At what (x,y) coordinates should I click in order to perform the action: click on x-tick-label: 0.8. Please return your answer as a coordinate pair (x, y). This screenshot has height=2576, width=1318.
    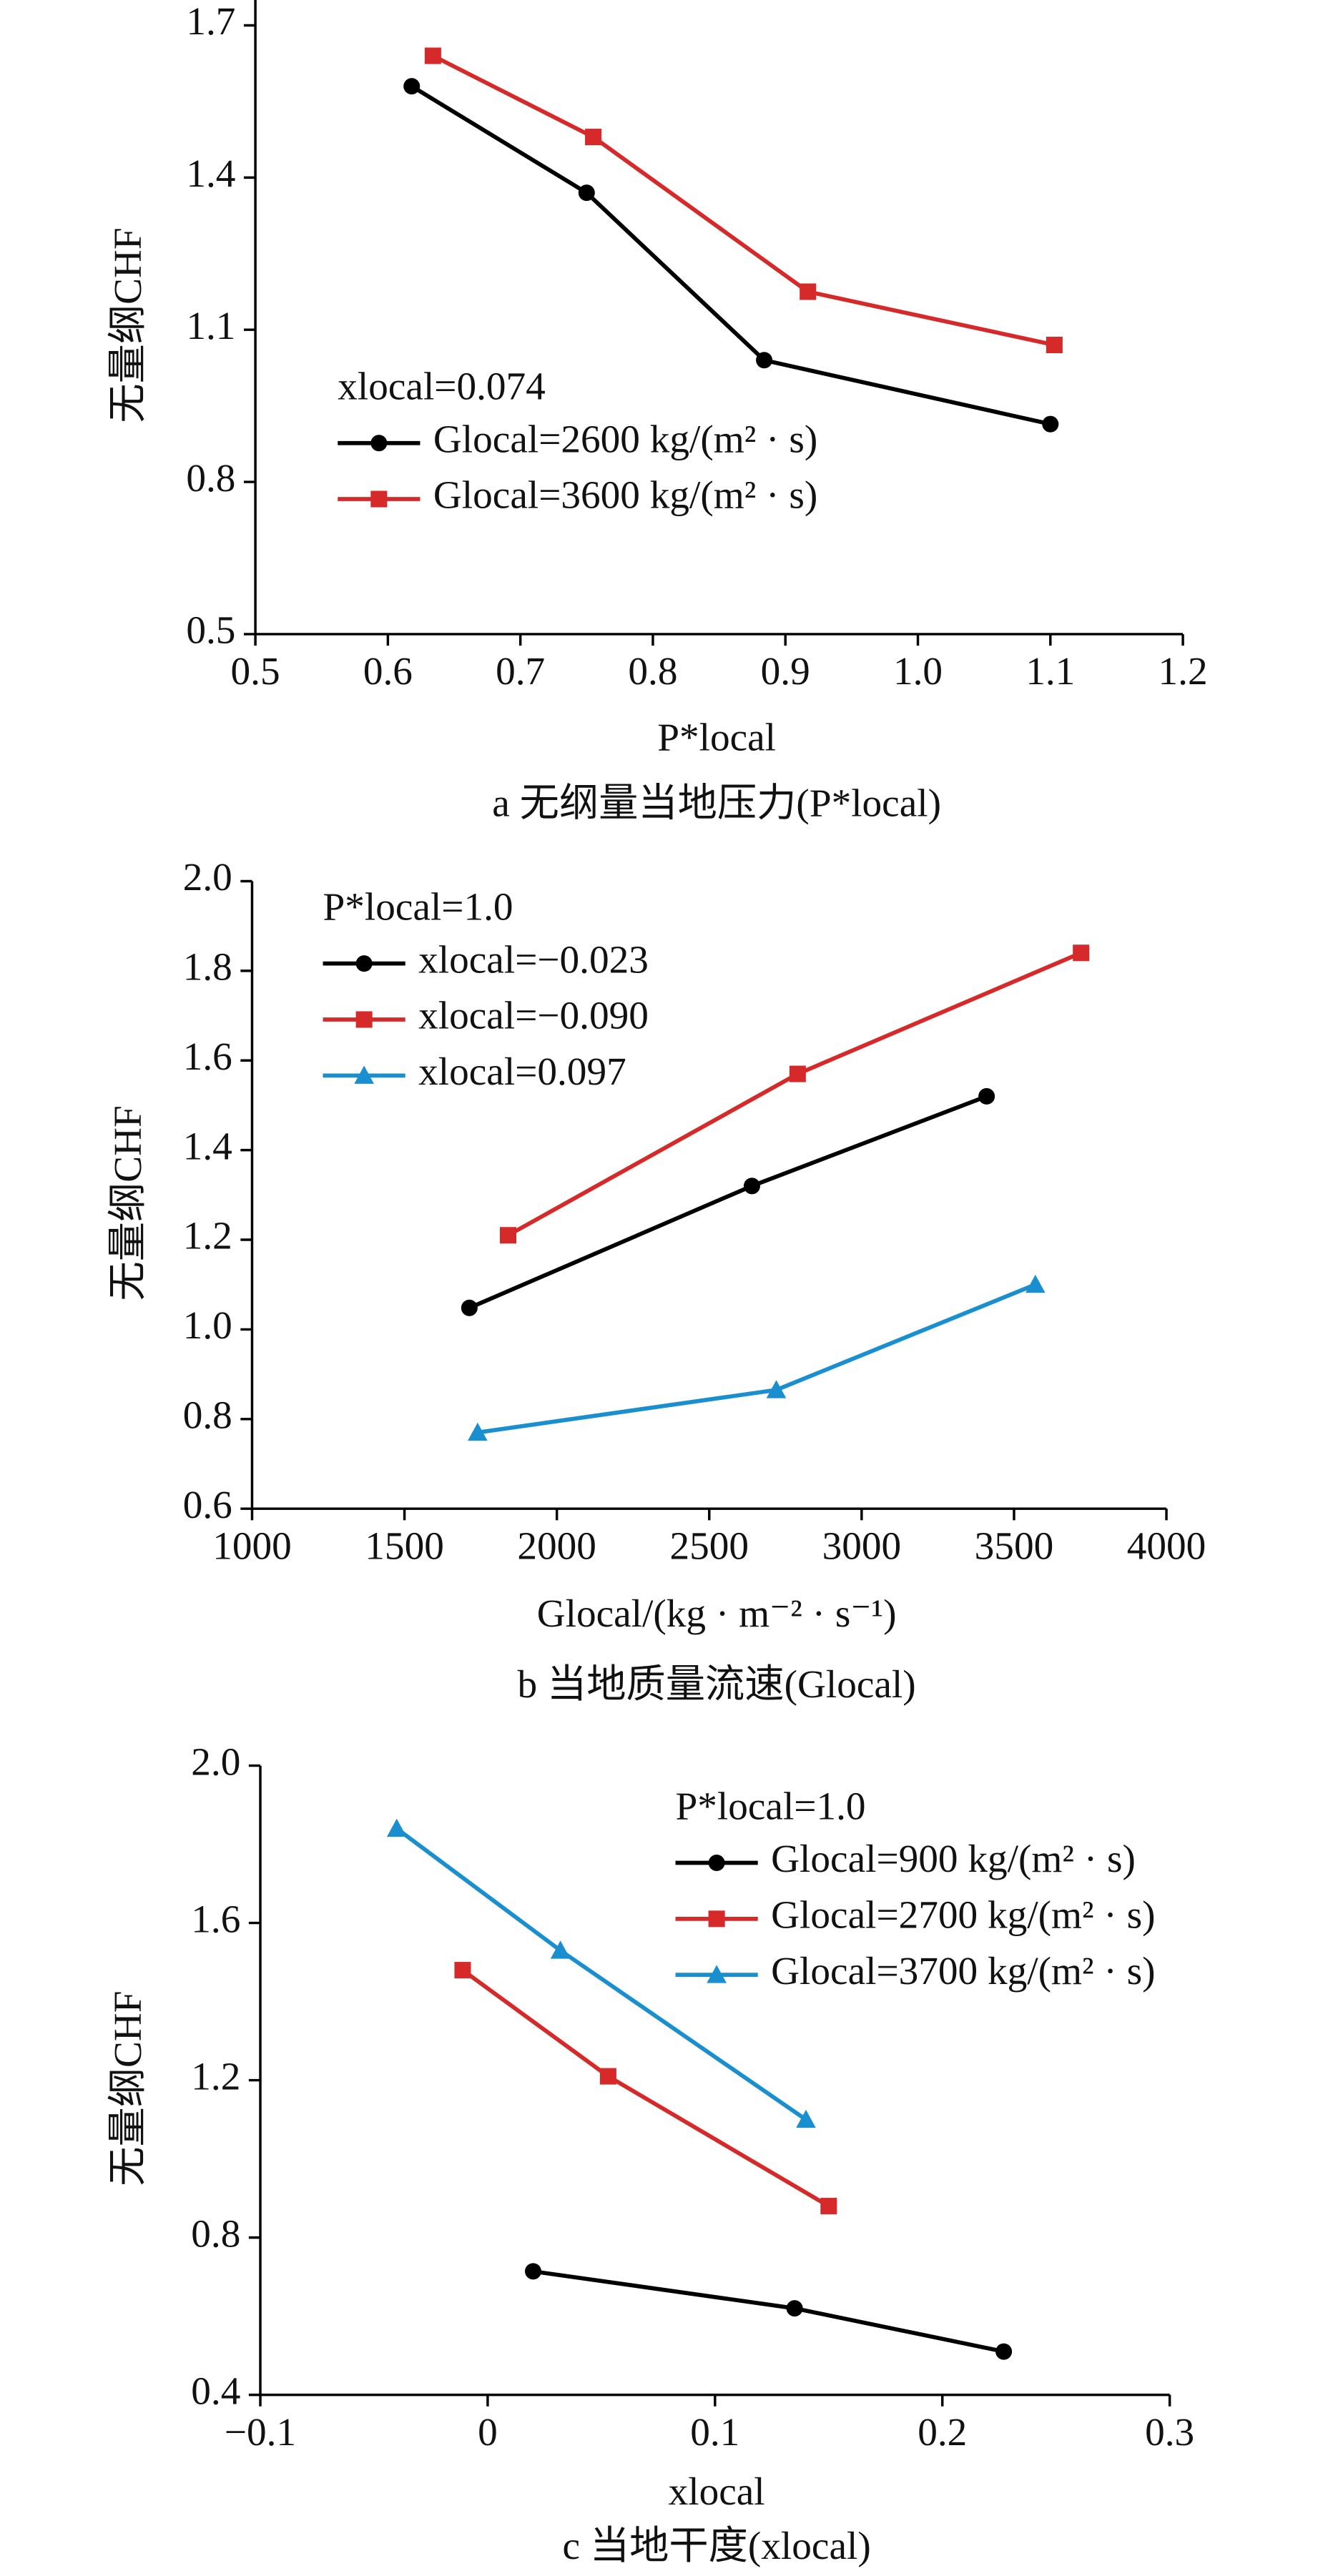
    Looking at the image, I should click on (652, 671).